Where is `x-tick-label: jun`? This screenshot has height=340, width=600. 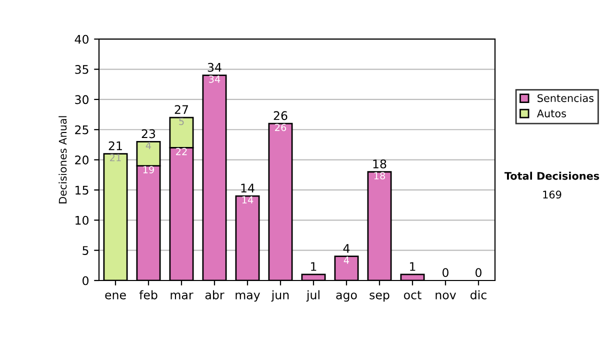
x-tick-label: jun is located at coordinates (280, 296).